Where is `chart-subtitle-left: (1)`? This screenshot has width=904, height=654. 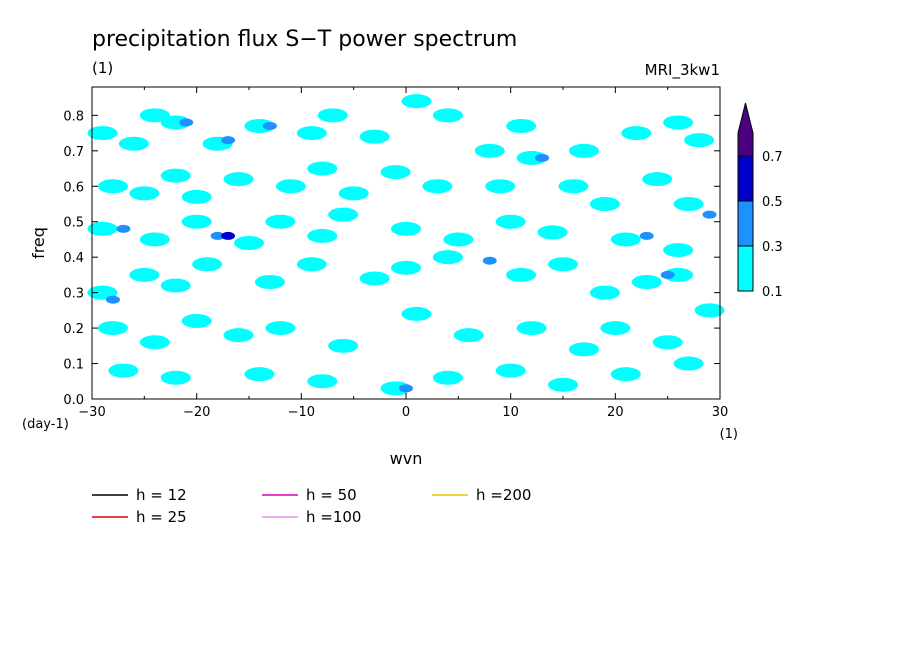
chart-subtitle-left: (1) is located at coordinates (102, 68).